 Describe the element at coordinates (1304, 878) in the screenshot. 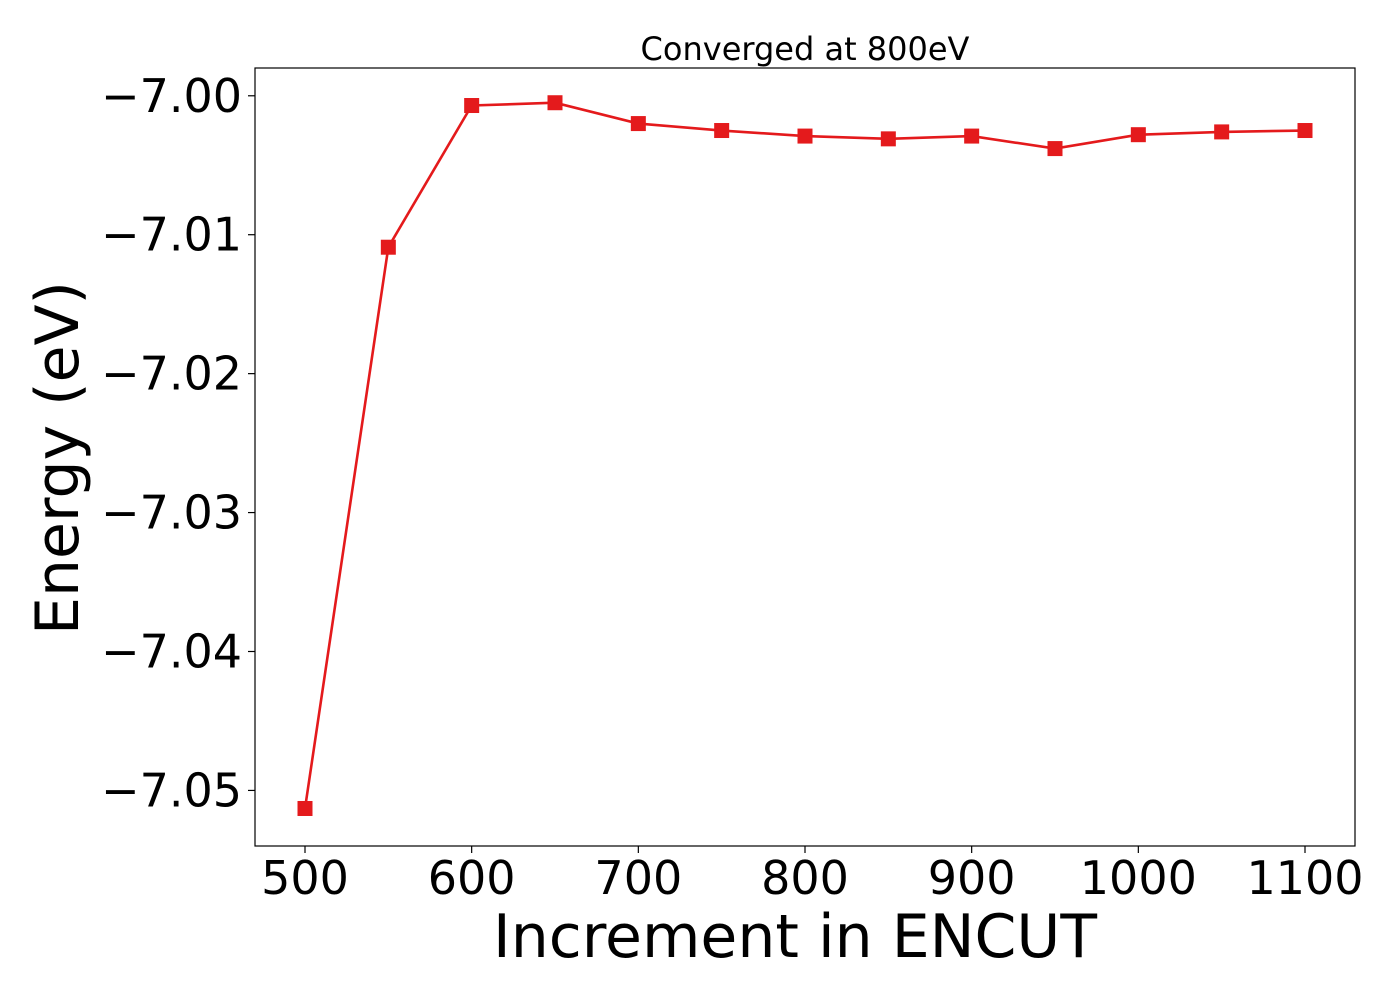

I see `x-tick-label: 1100` at that location.